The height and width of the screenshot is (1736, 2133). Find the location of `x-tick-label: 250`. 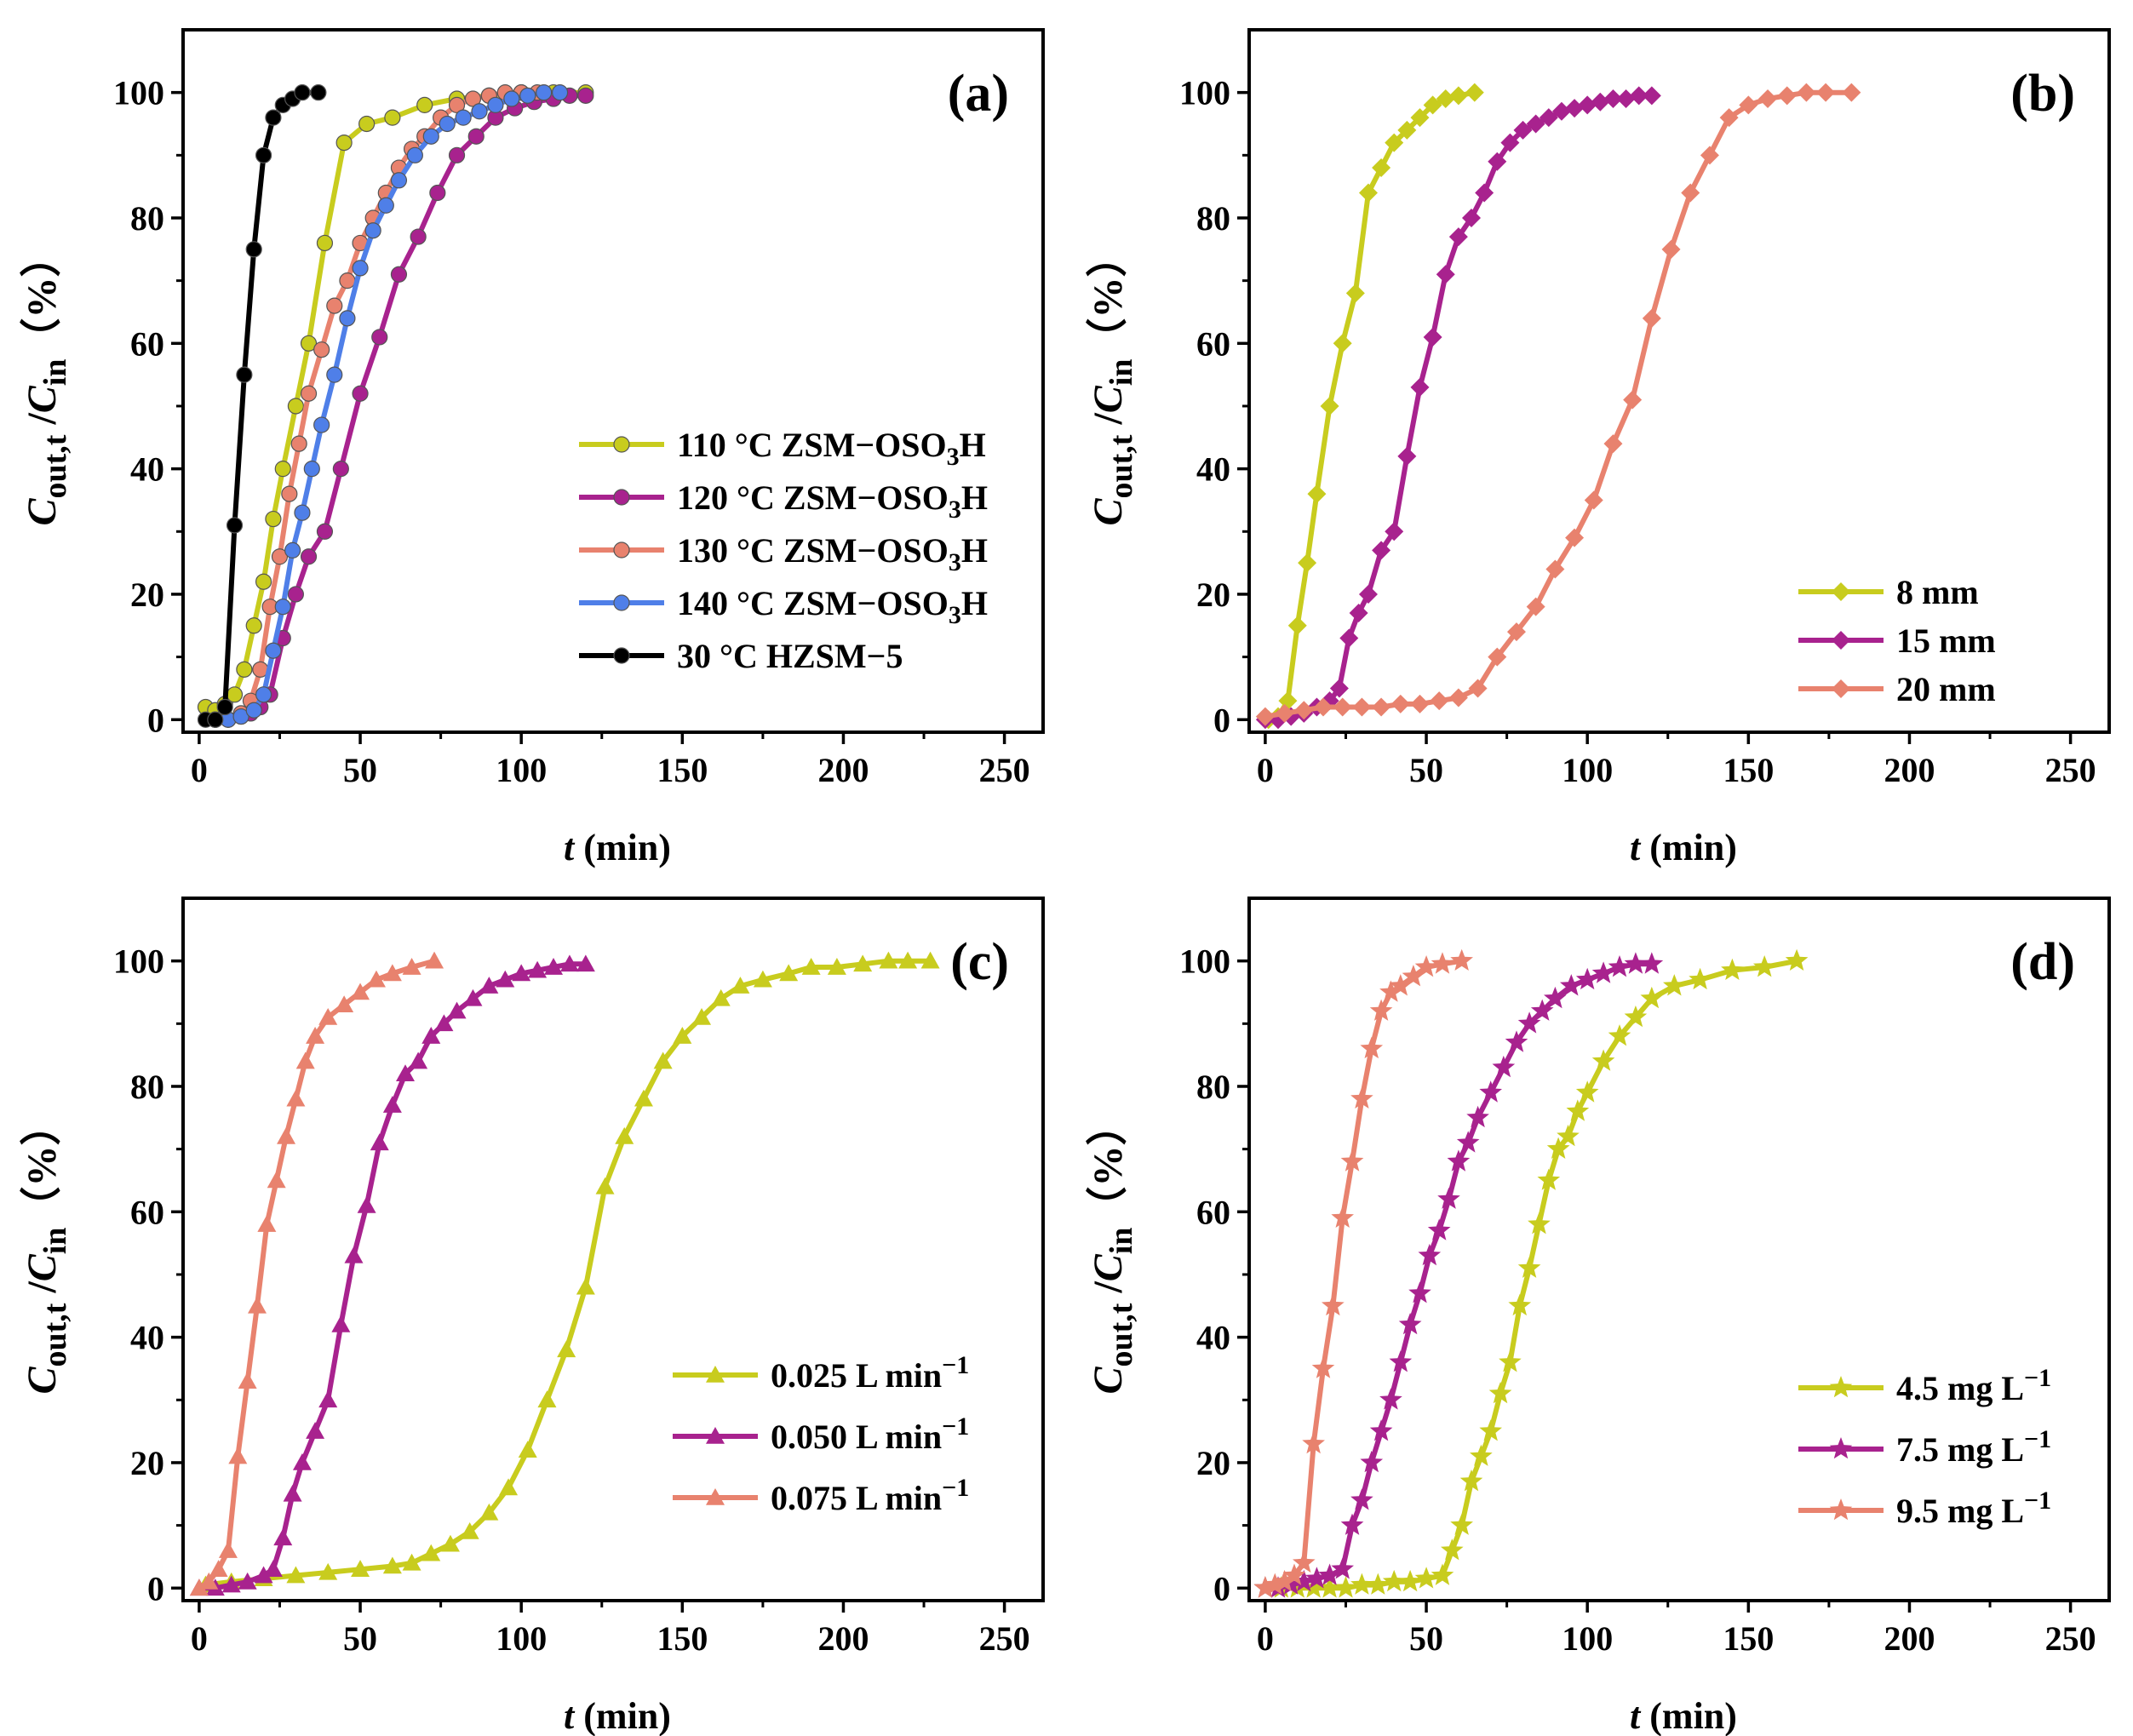

x-tick-label: 250 is located at coordinates (2070, 1638).